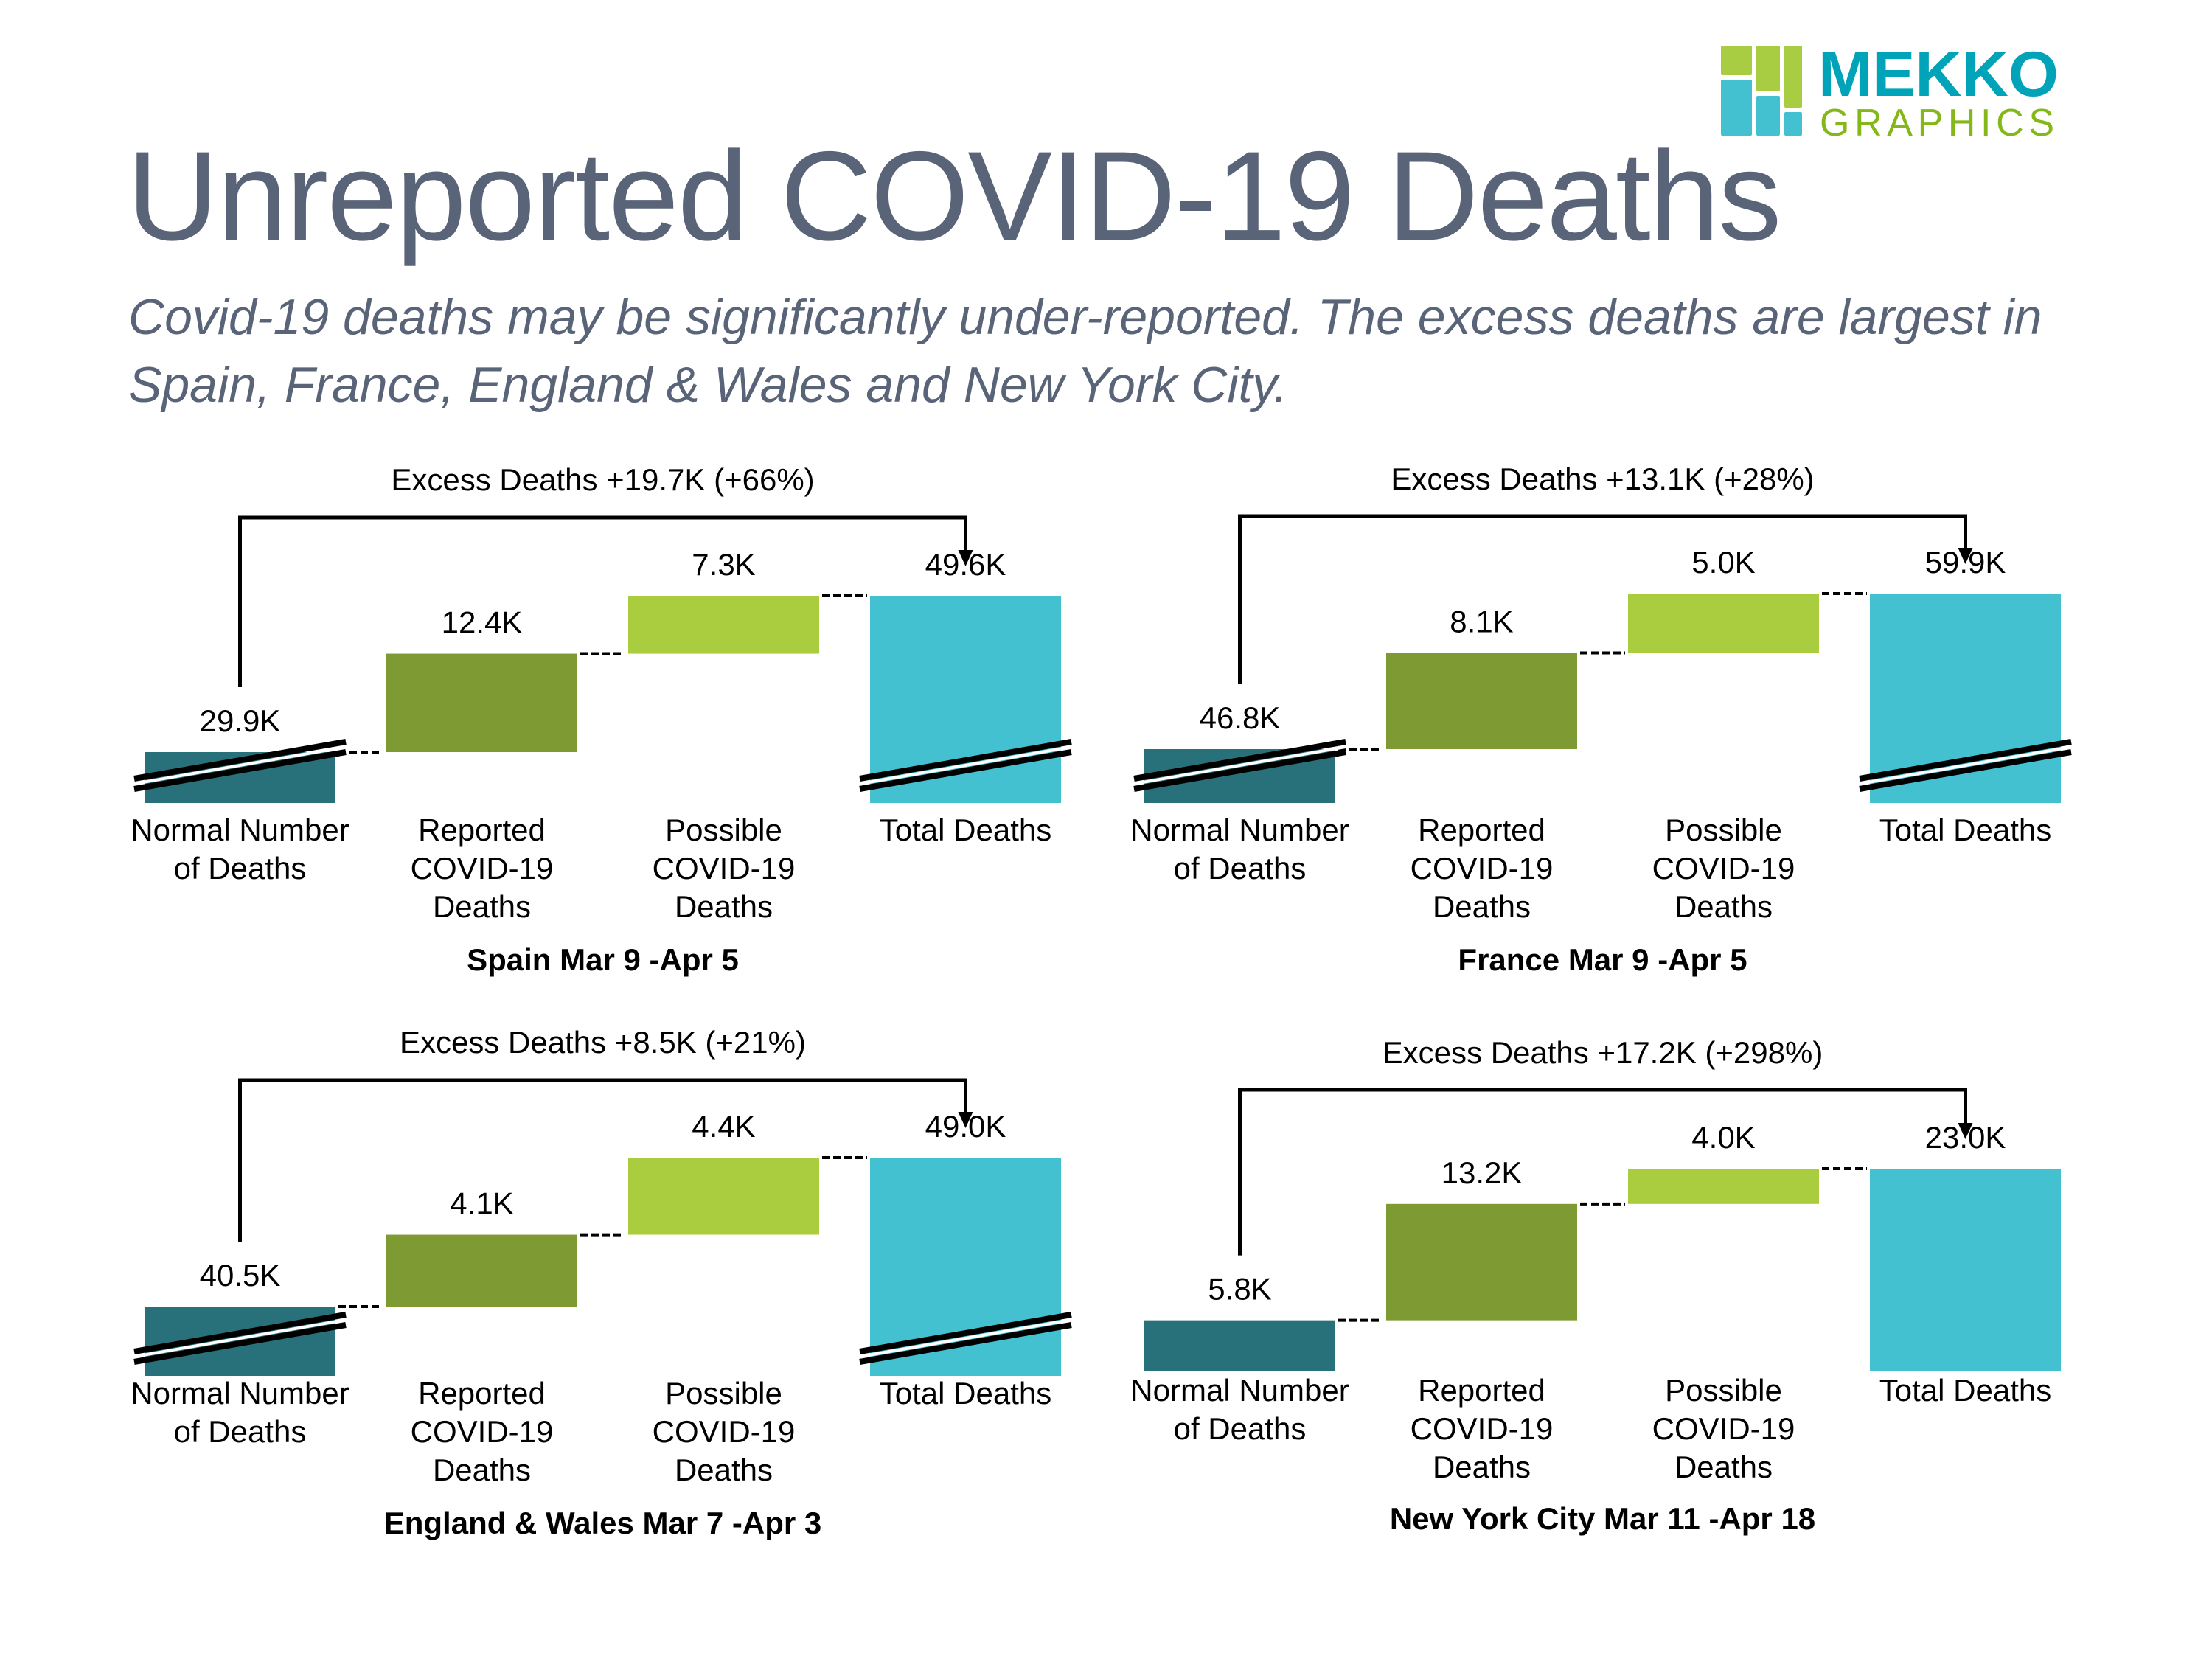  I want to click on value-label: 5.0K, so click(1723, 562).